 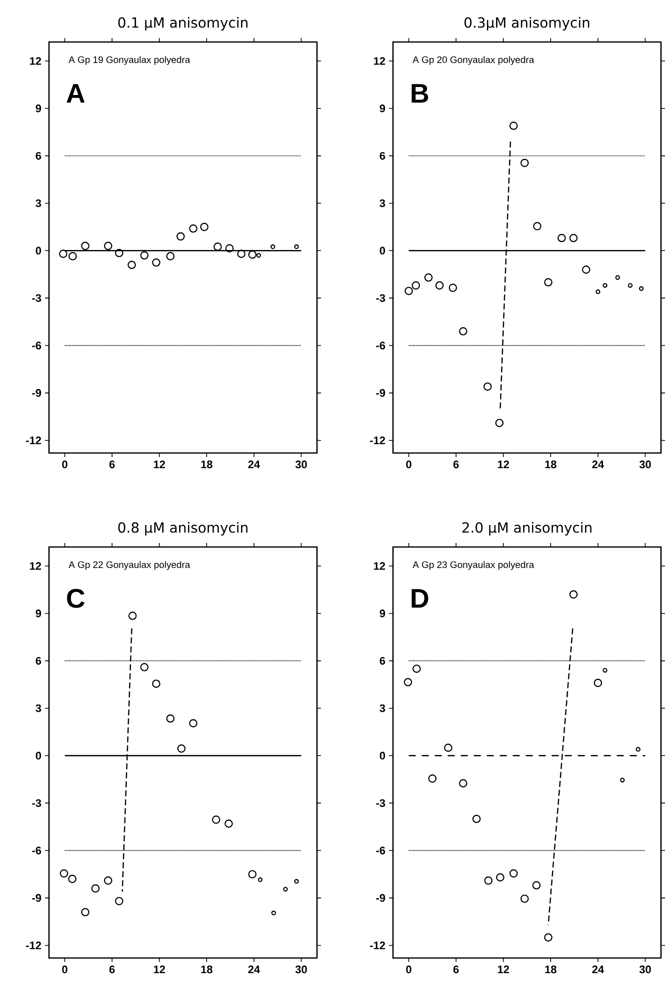 I want to click on x-tick-label: 30, so click(x=301, y=464).